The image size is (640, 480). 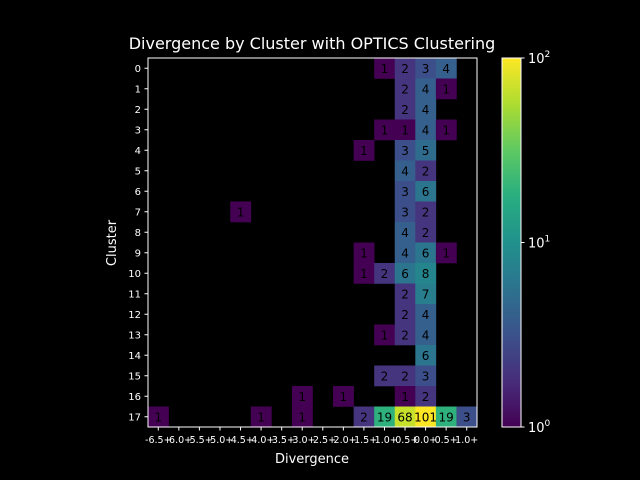 What do you see at coordinates (134, 417) in the screenshot?
I see `y-tick-label: 17` at bounding box center [134, 417].